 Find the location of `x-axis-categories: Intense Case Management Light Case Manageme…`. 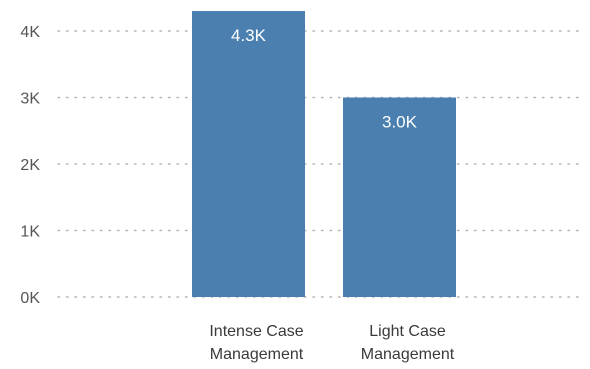

x-axis-categories: Intense Case Management Light Case Manageme… is located at coordinates (331, 343).